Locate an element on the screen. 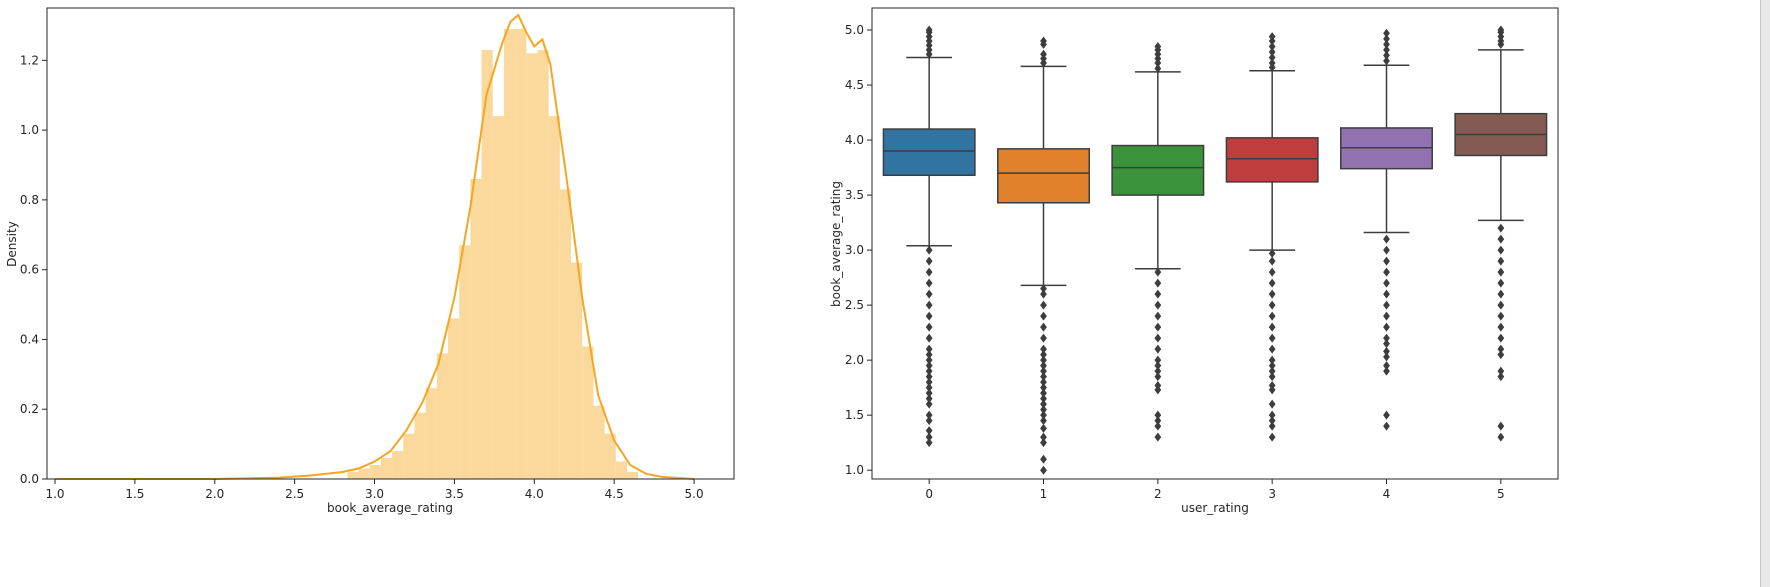 The width and height of the screenshot is (1770, 587). y-axis-label: book_average_rating is located at coordinates (836, 244).